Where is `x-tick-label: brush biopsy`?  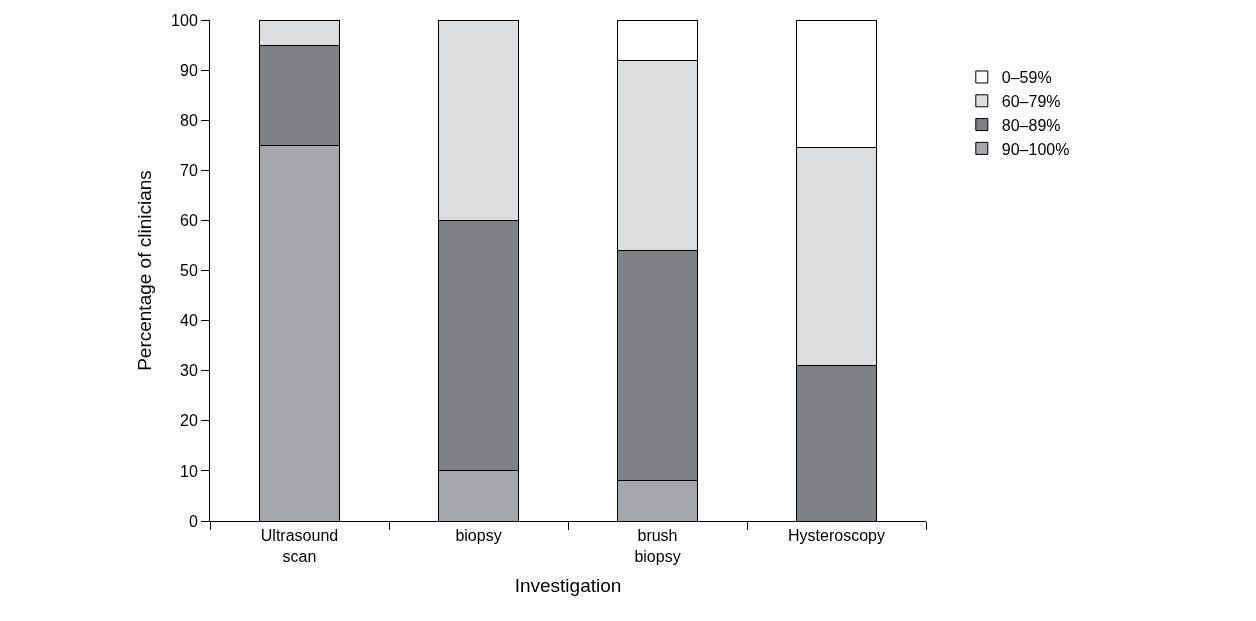
x-tick-label: brush biopsy is located at coordinates (657, 546).